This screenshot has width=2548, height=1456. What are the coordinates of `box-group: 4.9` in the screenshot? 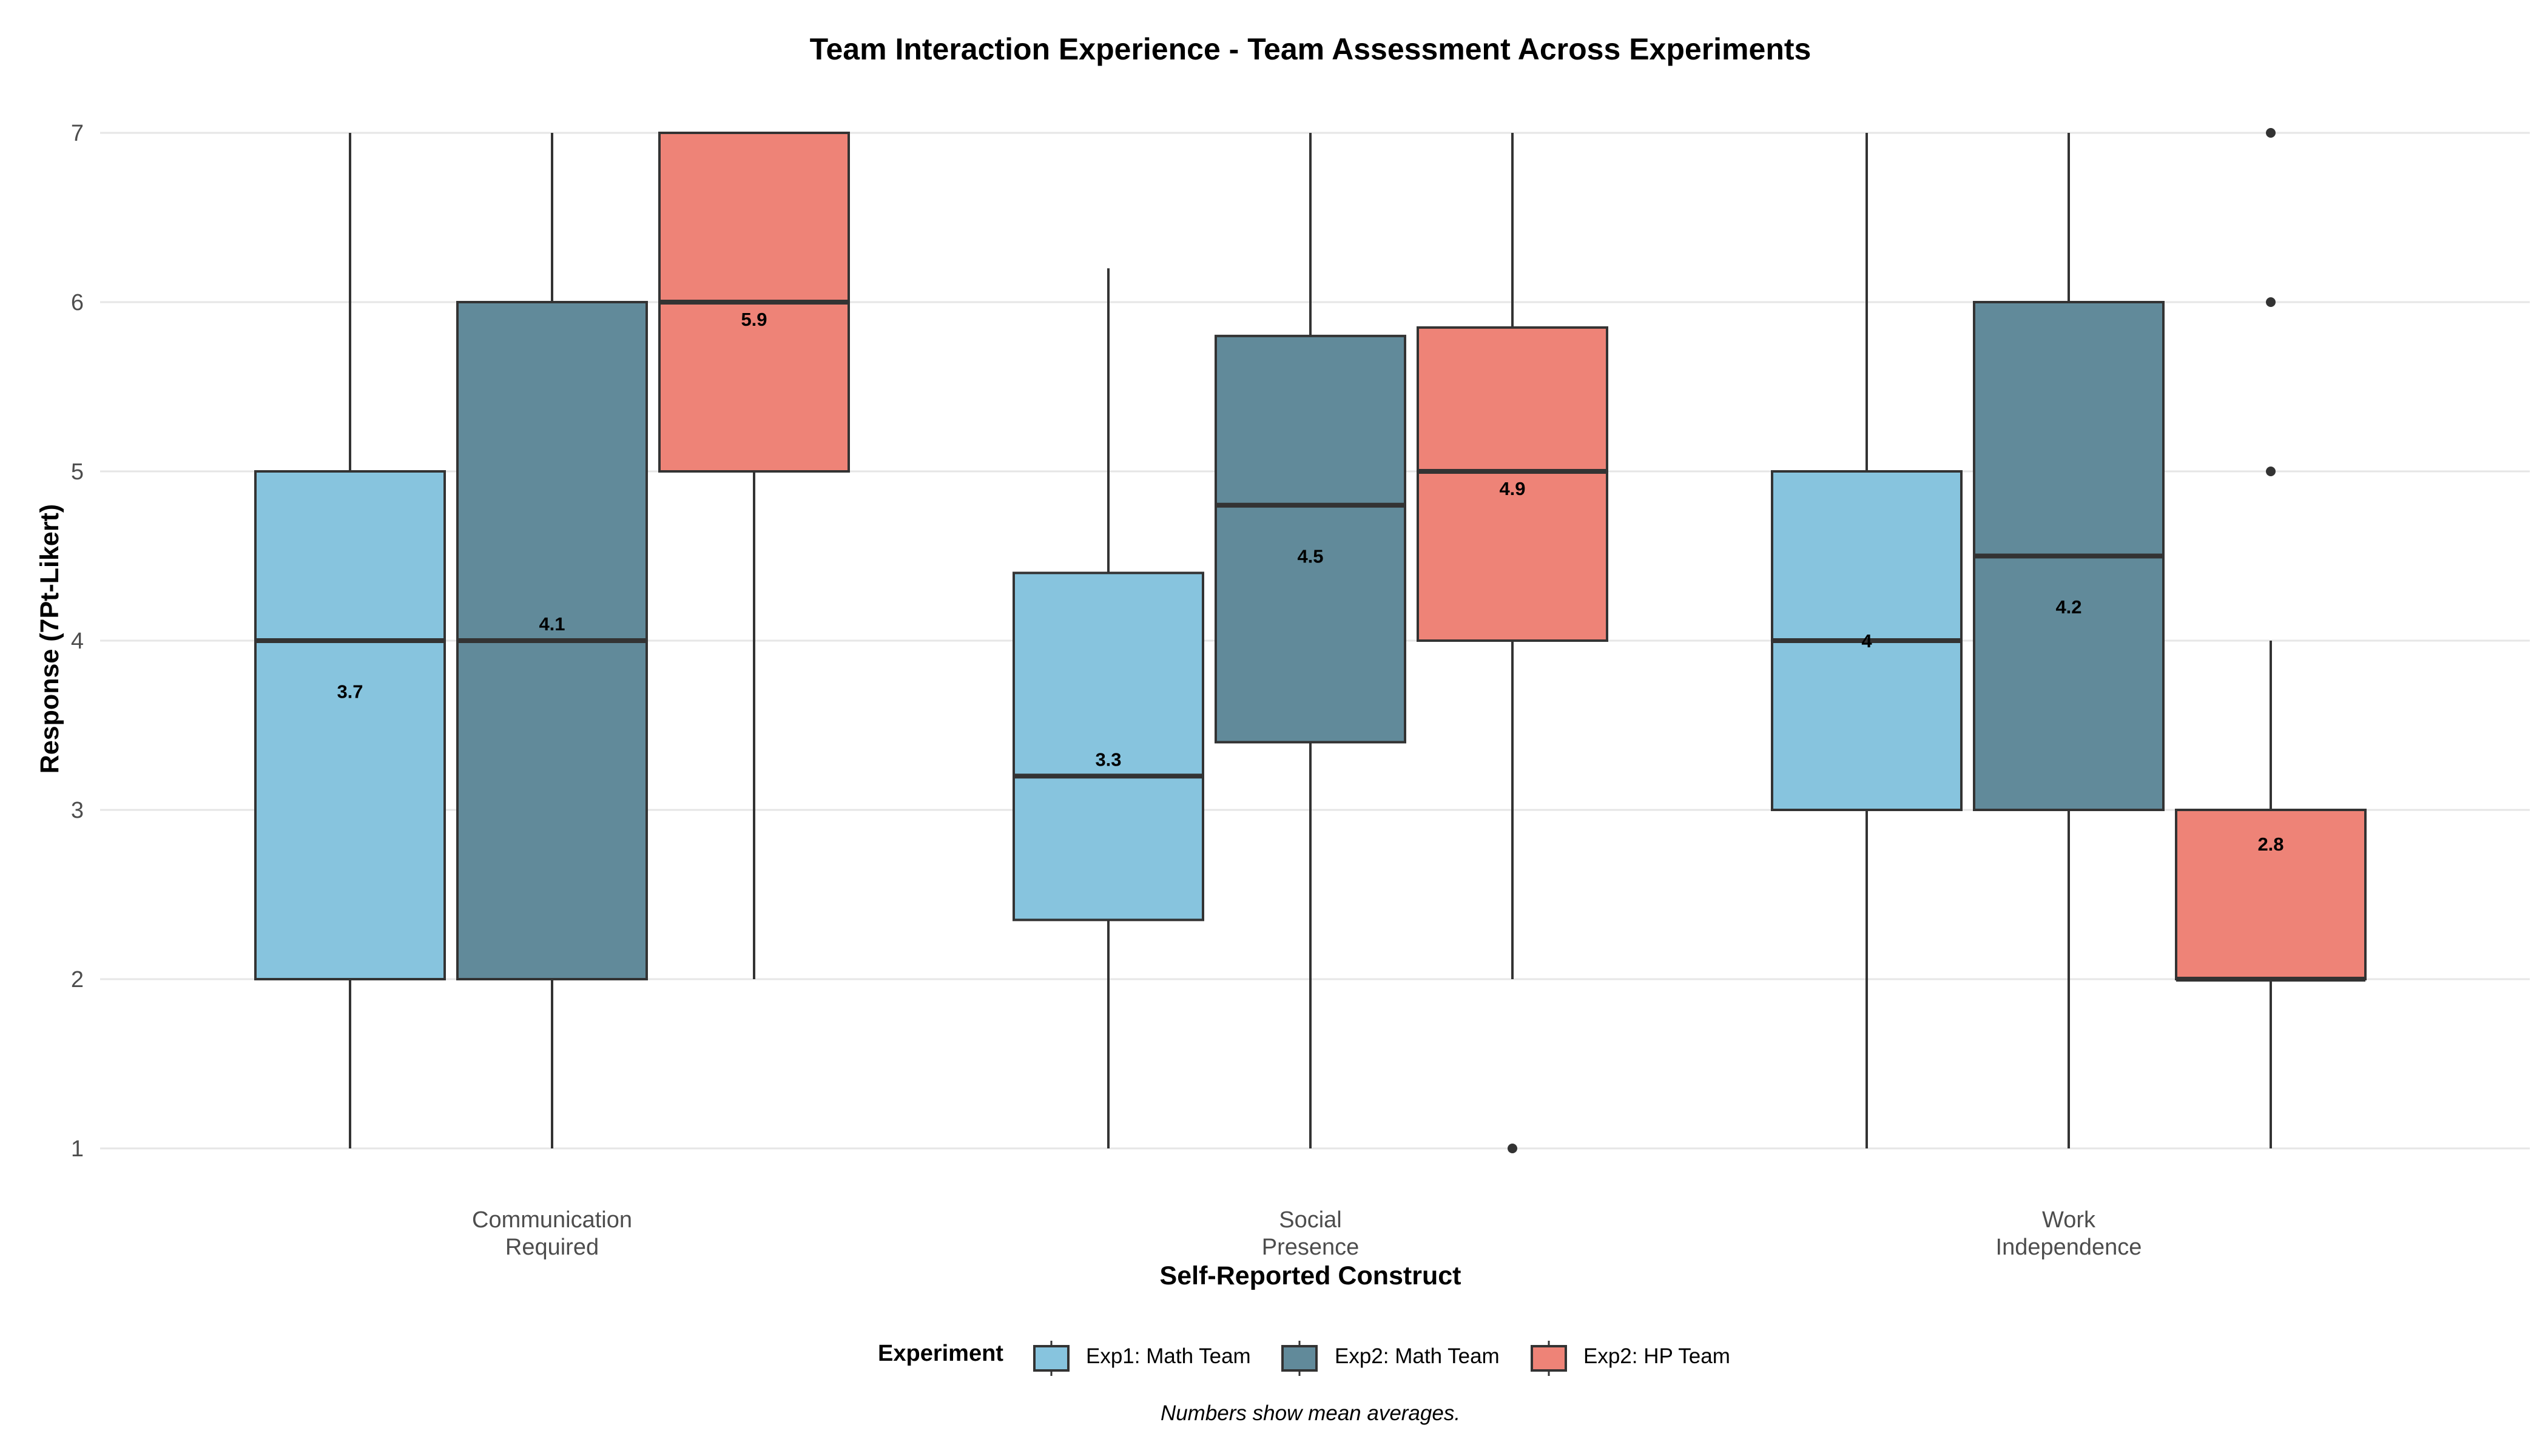 It's located at (1512, 643).